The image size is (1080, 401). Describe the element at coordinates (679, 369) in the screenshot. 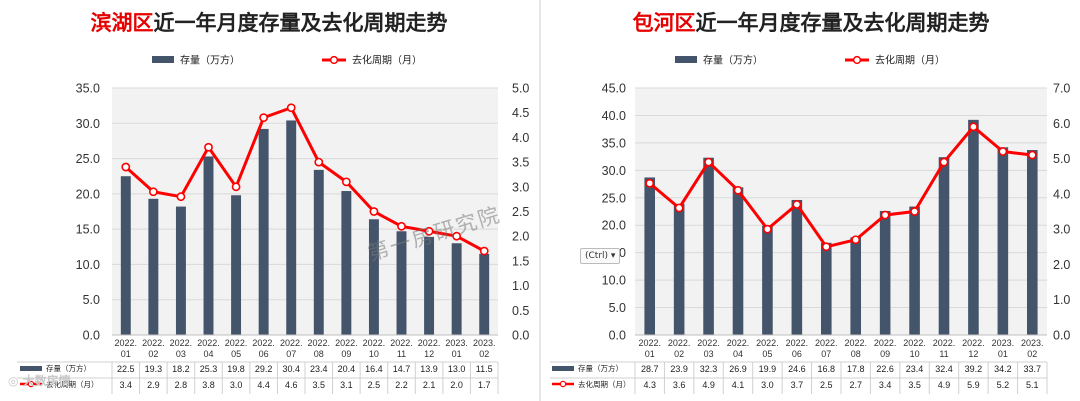

I see `table-cell: 23.9` at that location.